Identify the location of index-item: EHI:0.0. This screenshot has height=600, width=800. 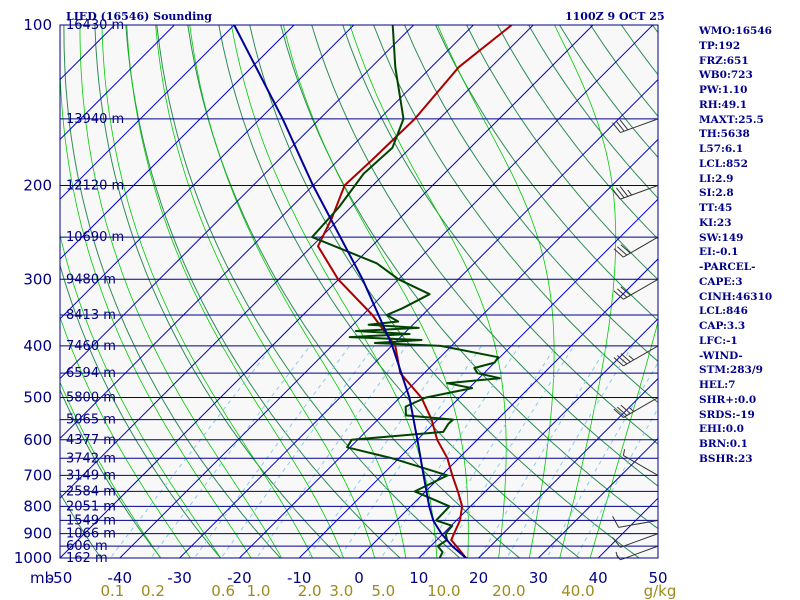
(721, 429).